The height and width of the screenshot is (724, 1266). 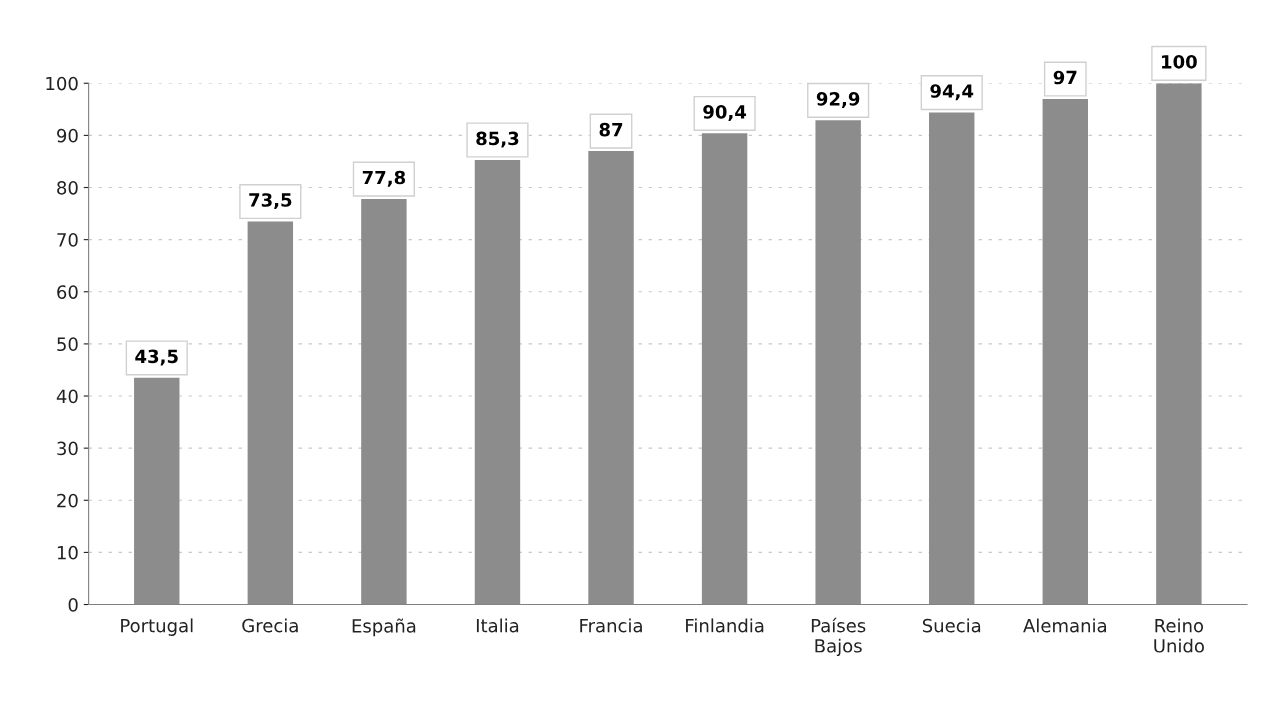 I want to click on x-tick-label: Finlandia, so click(x=725, y=625).